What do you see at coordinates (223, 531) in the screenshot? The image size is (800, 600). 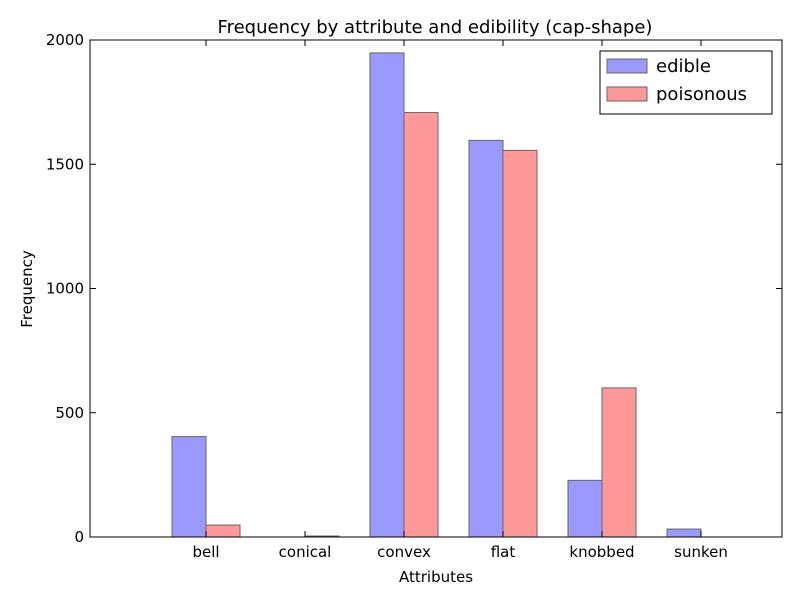 I see `bar-poisonous-bell` at bounding box center [223, 531].